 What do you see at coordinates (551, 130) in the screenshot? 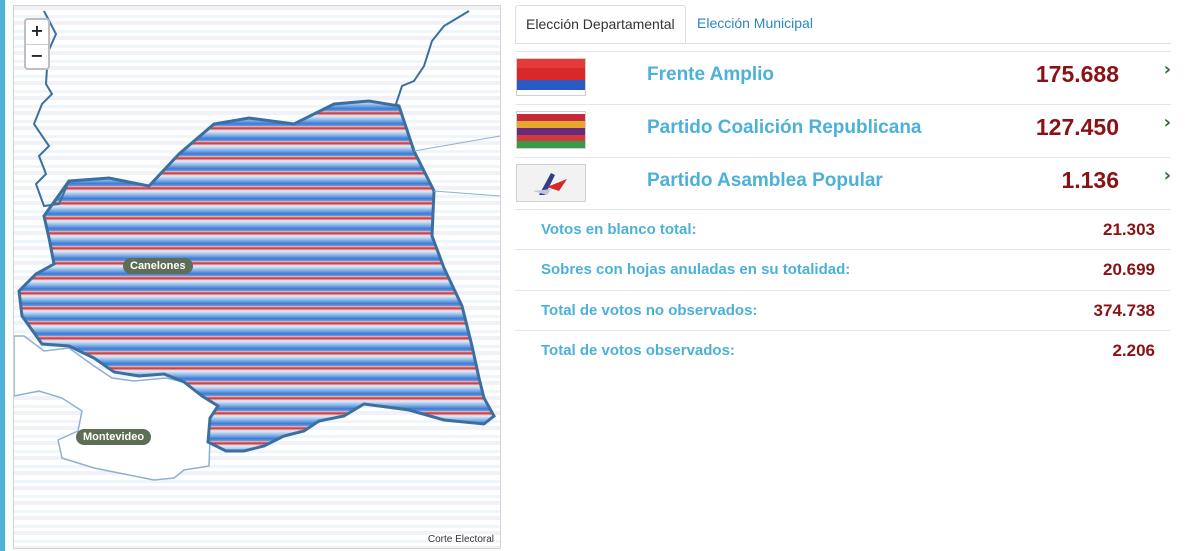
I see `coalicion-republicana-flag` at bounding box center [551, 130].